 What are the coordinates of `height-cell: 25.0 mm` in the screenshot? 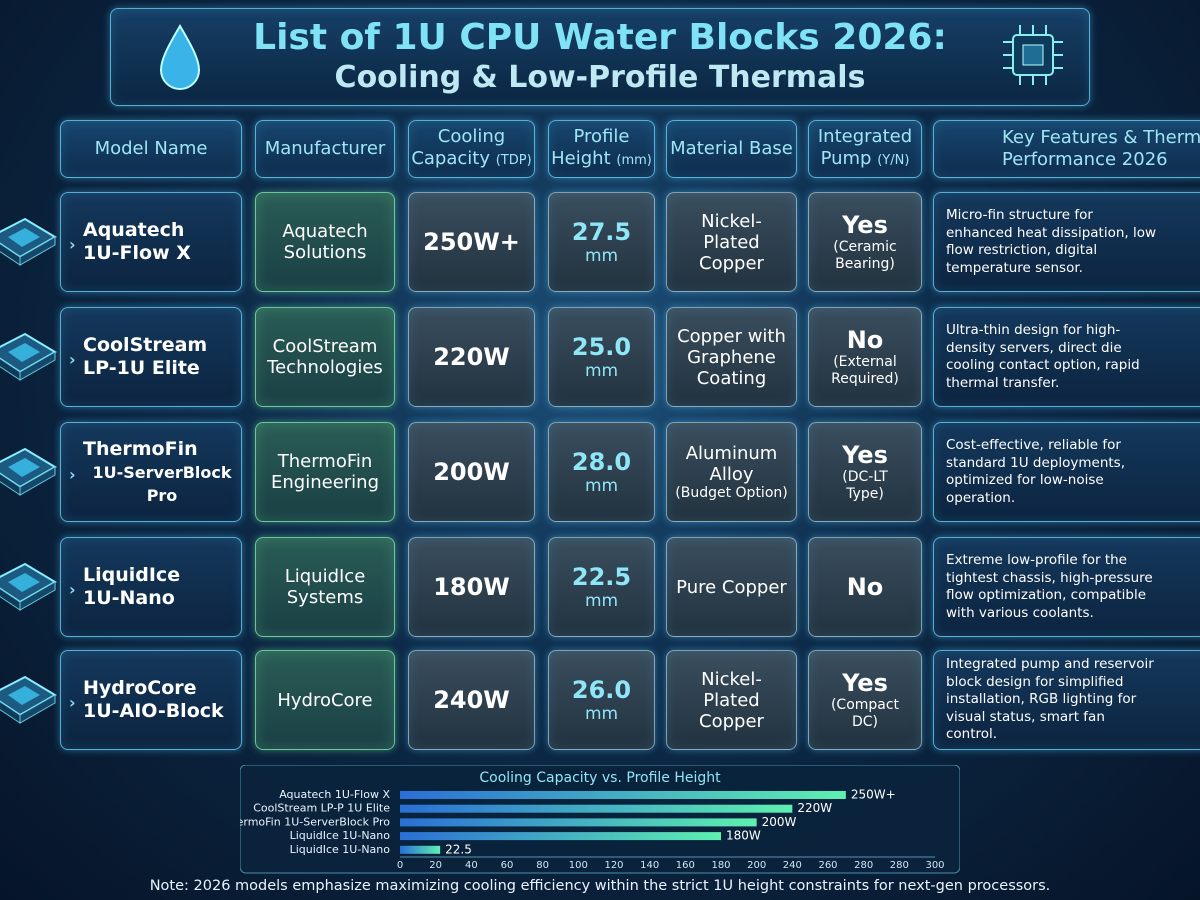 It's located at (601, 357).